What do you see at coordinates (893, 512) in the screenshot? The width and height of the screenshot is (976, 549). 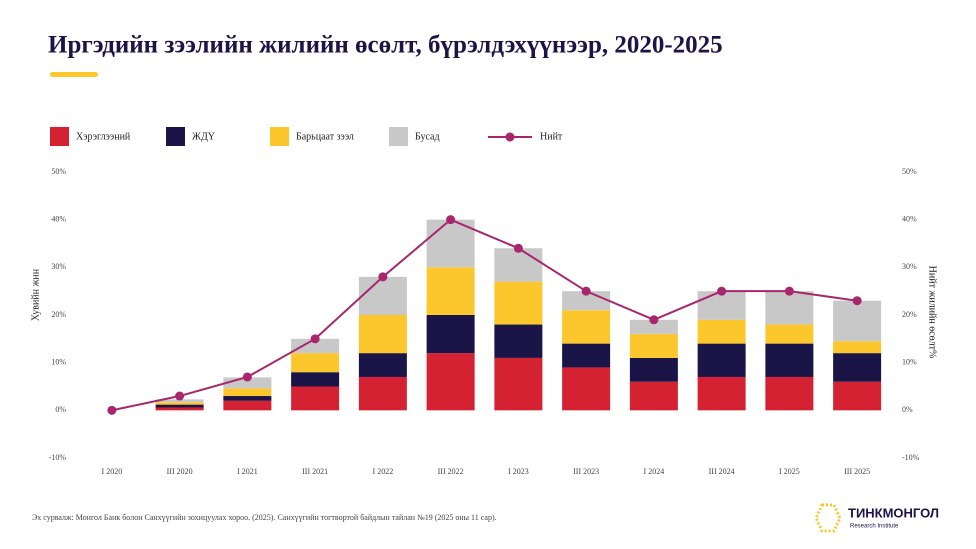 I see `logo-name: ТИНКМОНГОЛ` at bounding box center [893, 512].